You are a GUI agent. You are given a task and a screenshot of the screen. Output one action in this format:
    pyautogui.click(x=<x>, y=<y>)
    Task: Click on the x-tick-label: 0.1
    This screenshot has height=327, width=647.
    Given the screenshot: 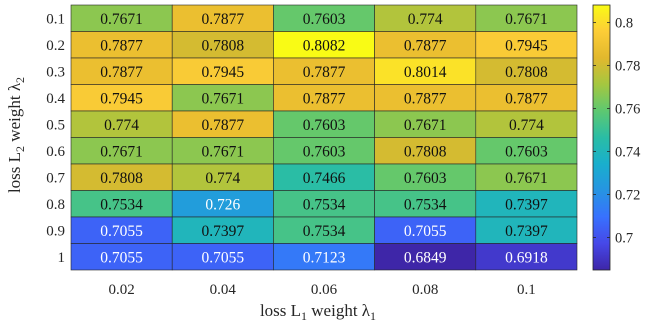 What is the action you would take?
    pyautogui.click(x=526, y=290)
    